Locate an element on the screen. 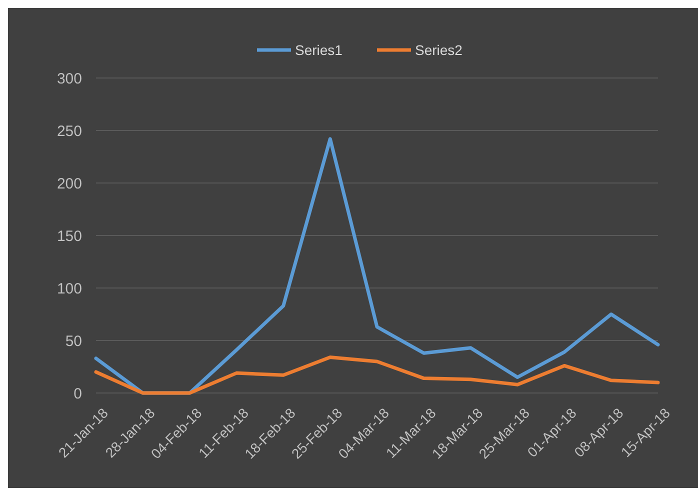 Image resolution: width=698 pixels, height=490 pixels. y-tick-label: 100 is located at coordinates (69, 289).